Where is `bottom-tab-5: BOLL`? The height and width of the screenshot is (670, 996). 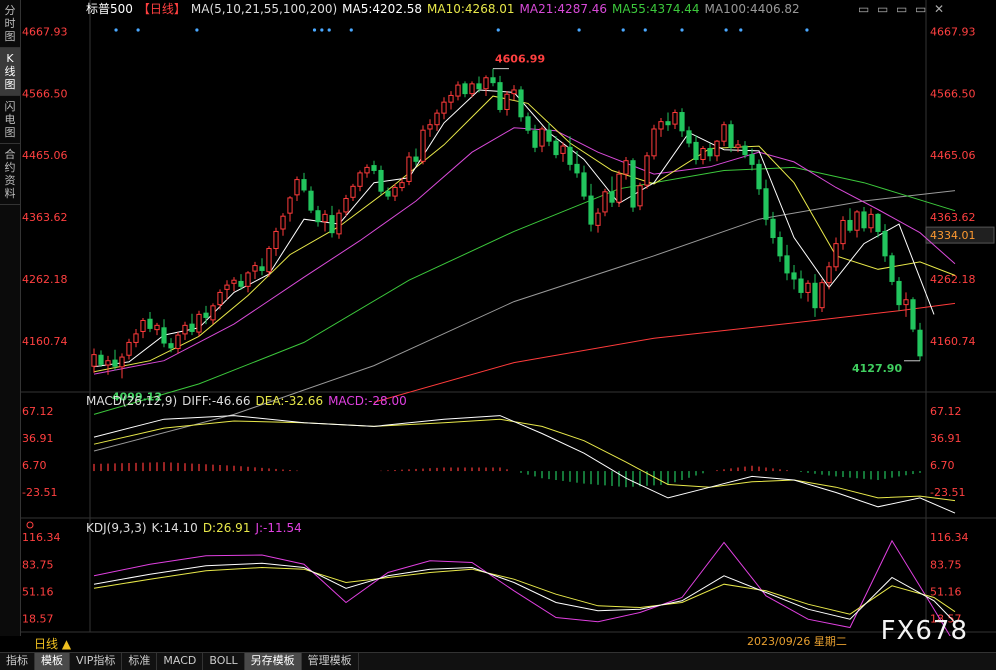 bottom-tab-5: BOLL is located at coordinates (224, 661).